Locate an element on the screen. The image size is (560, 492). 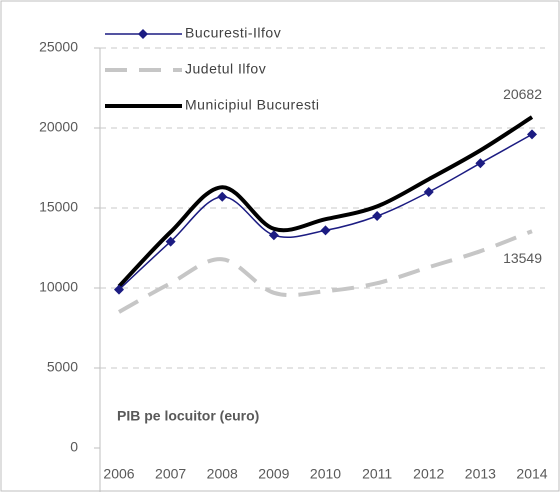
legend-label: Judetul Ilfov is located at coordinates (225, 69).